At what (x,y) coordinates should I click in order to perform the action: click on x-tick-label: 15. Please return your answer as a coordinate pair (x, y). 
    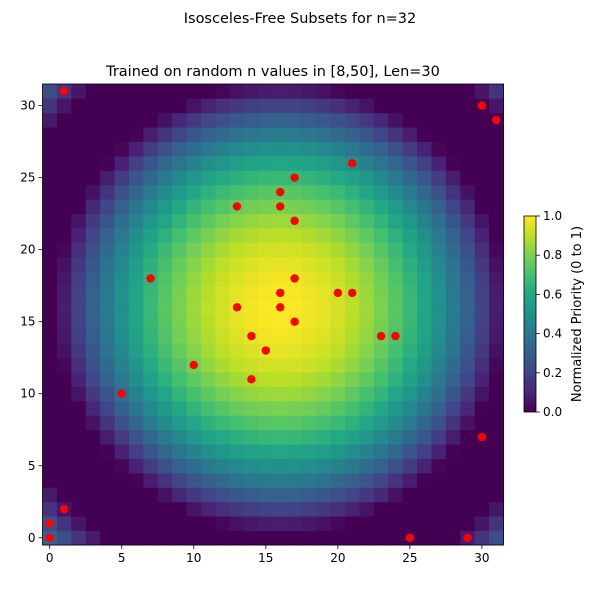
    Looking at the image, I should click on (265, 558).